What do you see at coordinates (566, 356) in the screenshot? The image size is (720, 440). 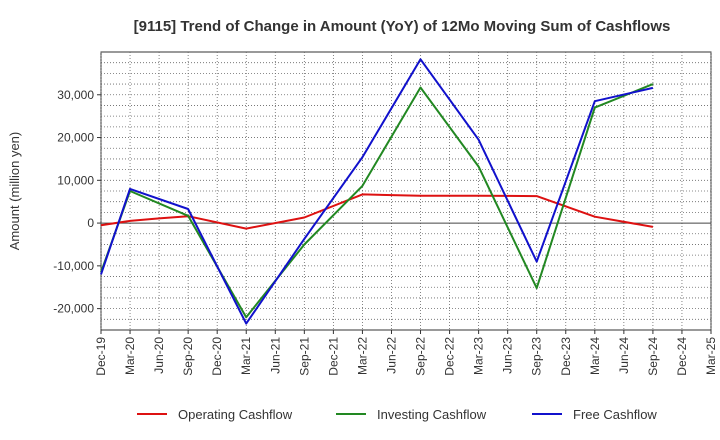 I see `x-tick-label: Dec-23` at bounding box center [566, 356].